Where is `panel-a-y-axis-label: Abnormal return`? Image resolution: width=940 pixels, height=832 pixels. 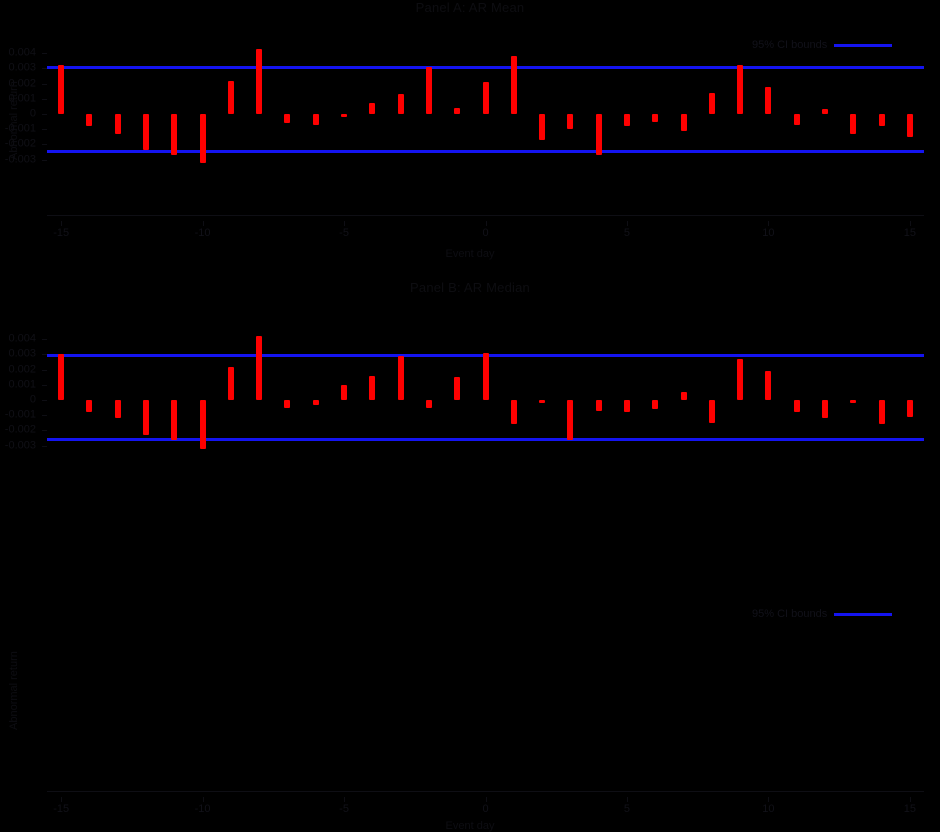 panel-a-y-axis-label: Abnormal return is located at coordinates (14, 120).